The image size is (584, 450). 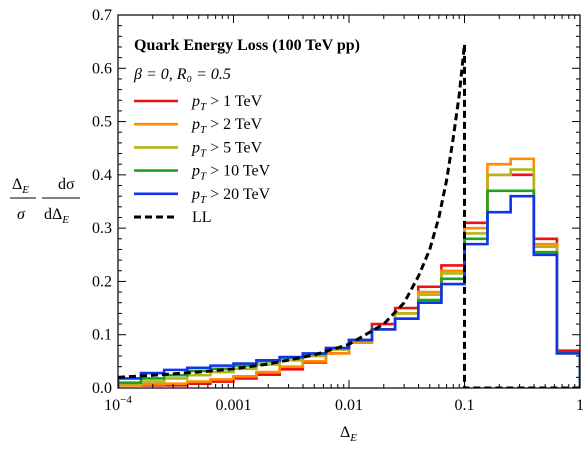 I want to click on y-label-num1: ΔE, so click(x=20, y=186).